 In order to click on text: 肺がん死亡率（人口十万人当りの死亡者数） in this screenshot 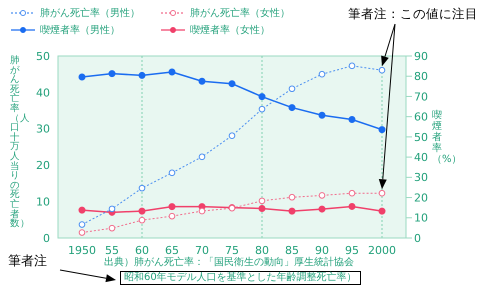, I will do `click(20, 142)`.